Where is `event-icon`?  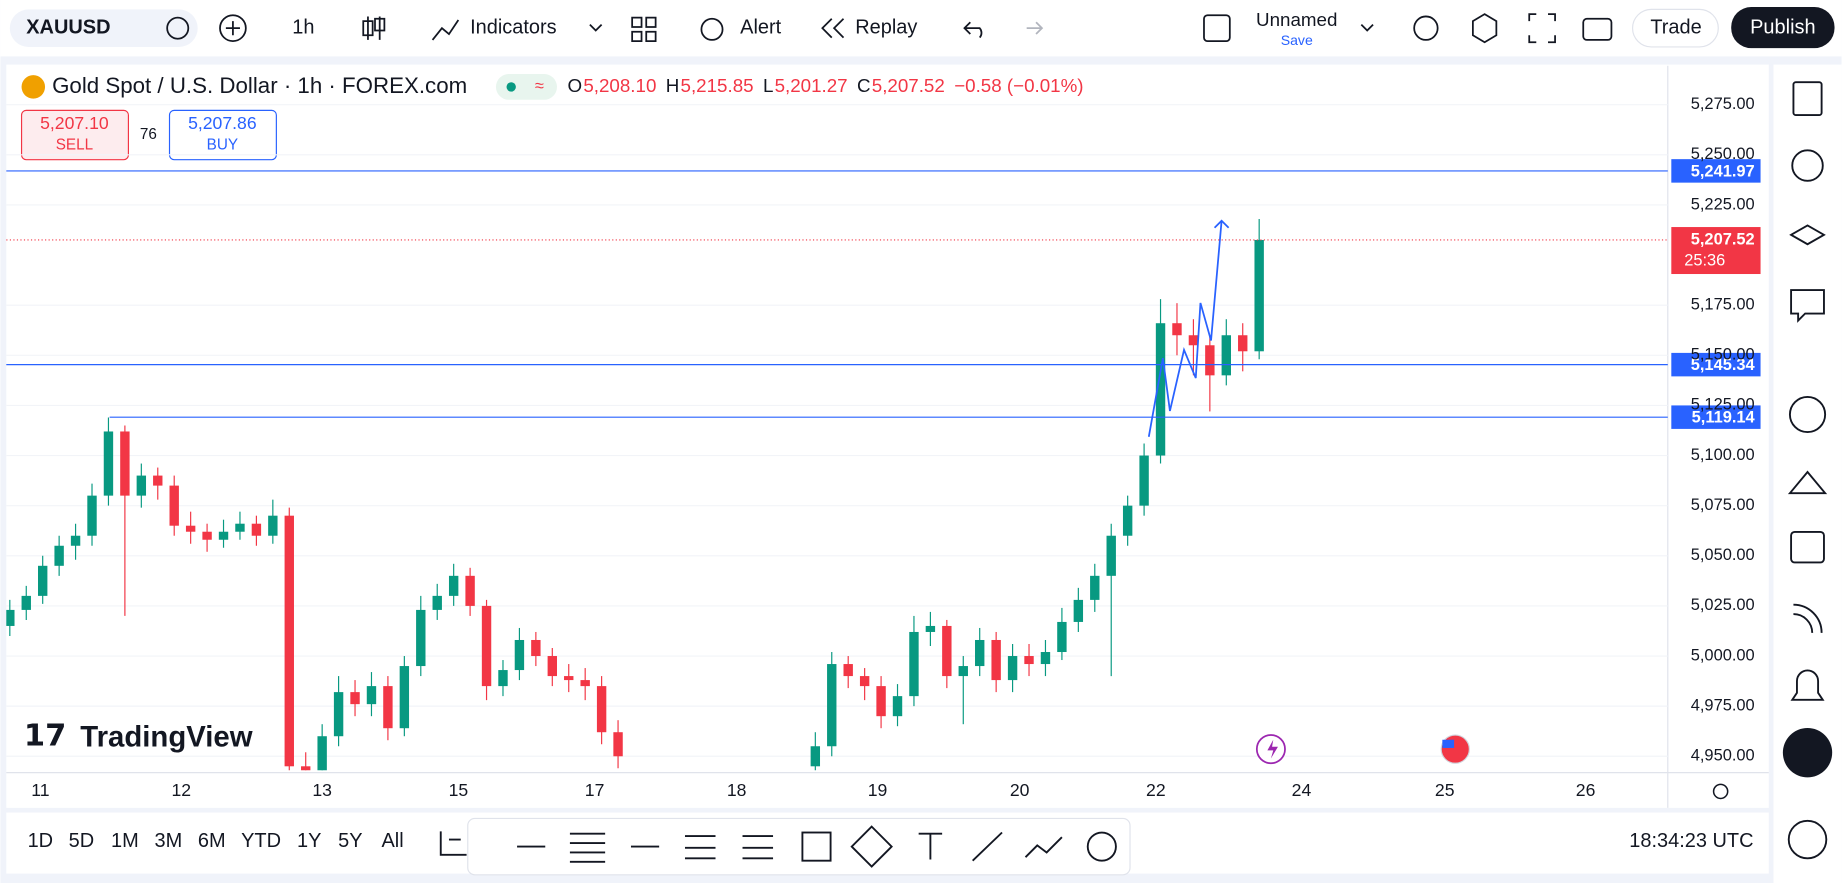
event-icon is located at coordinates (1272, 749).